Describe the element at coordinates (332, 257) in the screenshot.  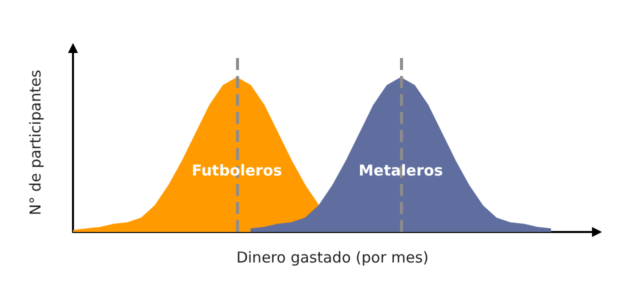
I see `x-axis-title: Dinero gastado (por mes)` at that location.